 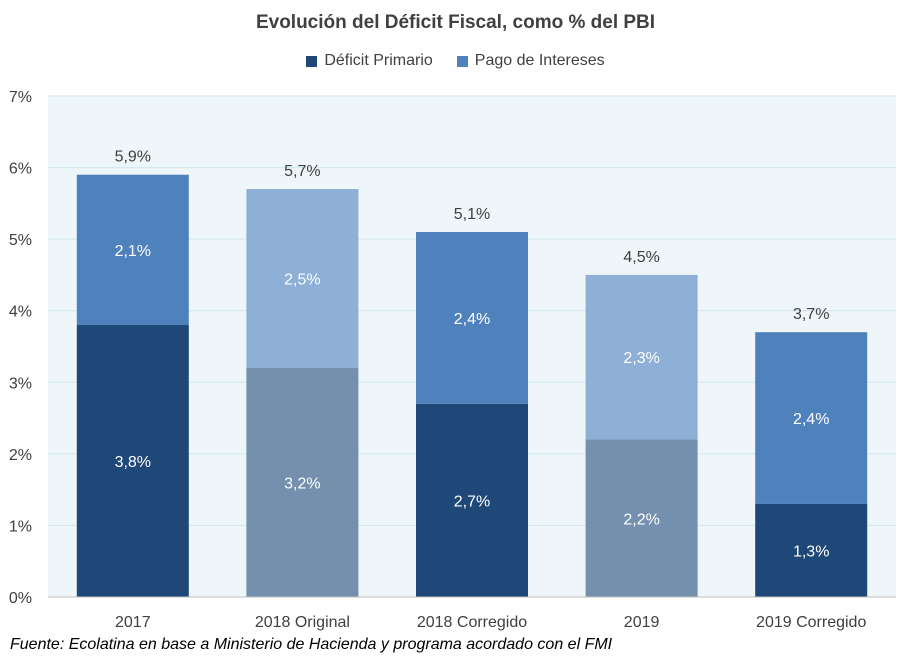 I want to click on legend-item-deficit-primario: Déficit Primario, so click(x=369, y=61).